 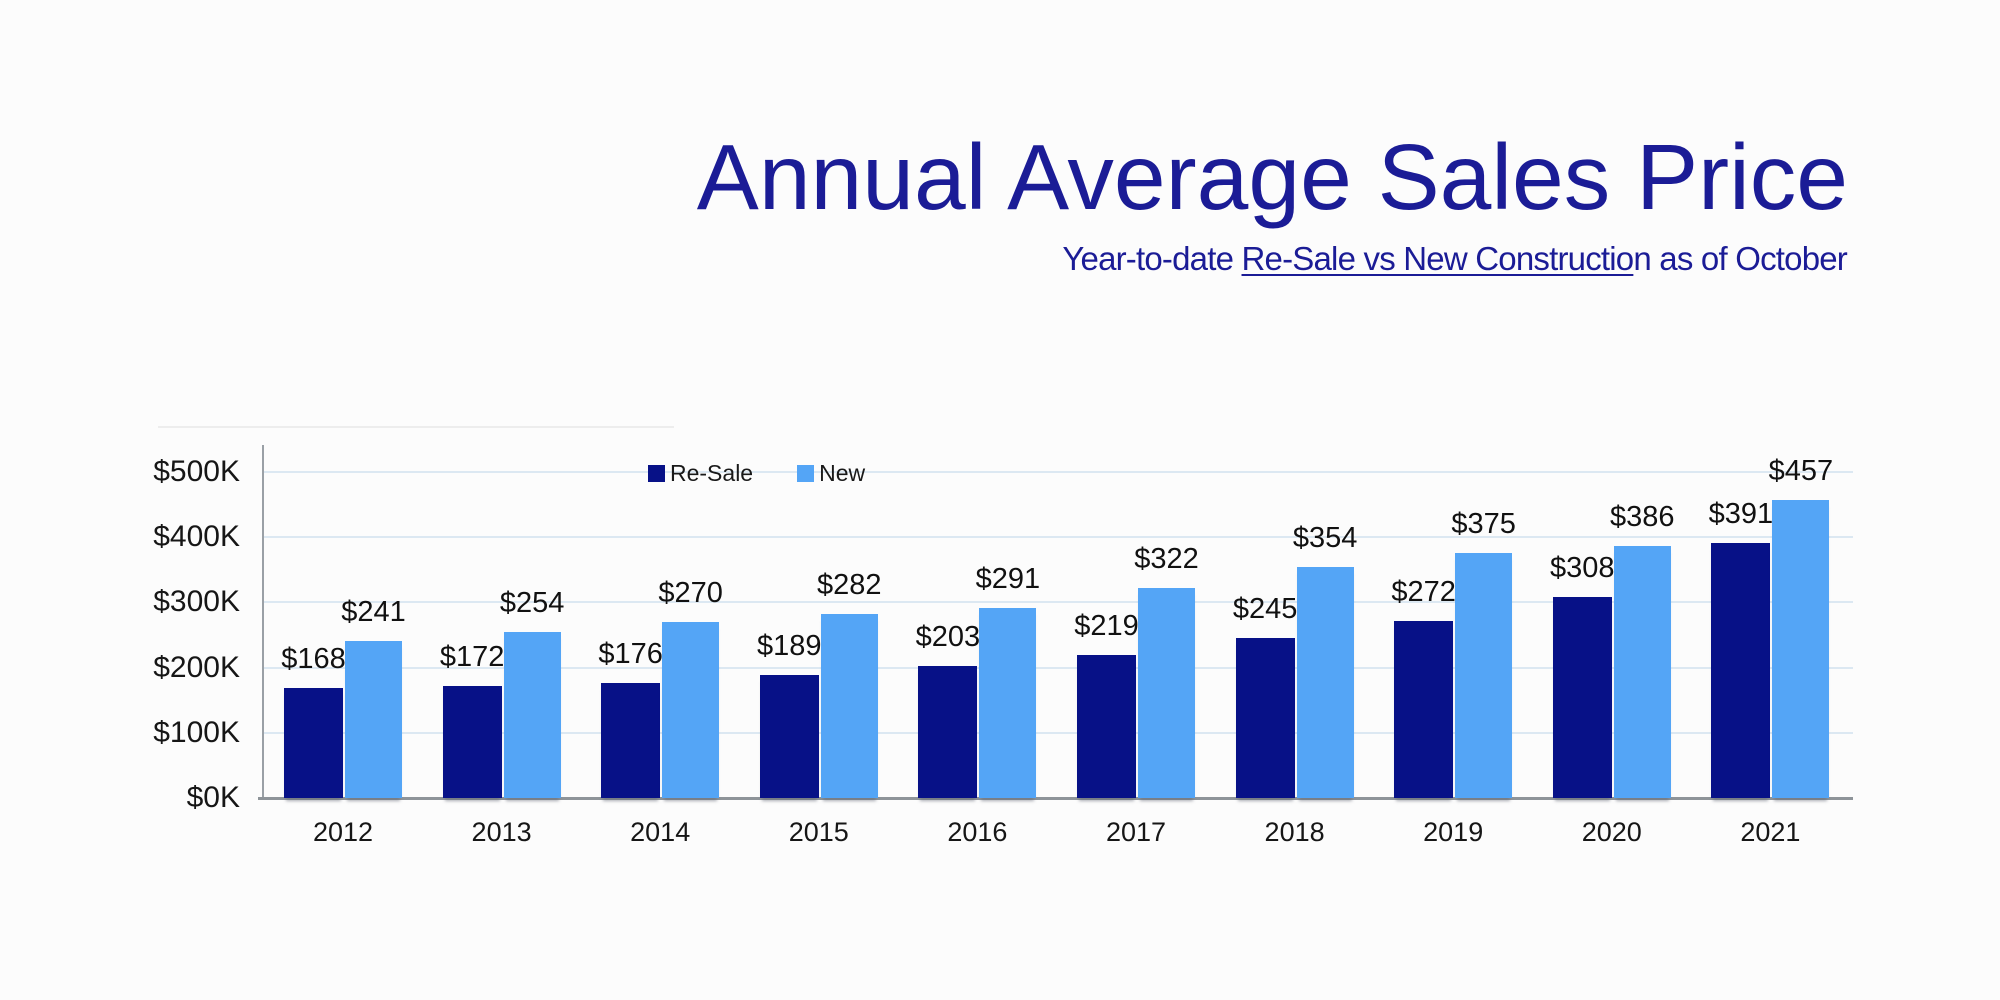 What do you see at coordinates (1265, 718) in the screenshot?
I see `bar-resale-2018` at bounding box center [1265, 718].